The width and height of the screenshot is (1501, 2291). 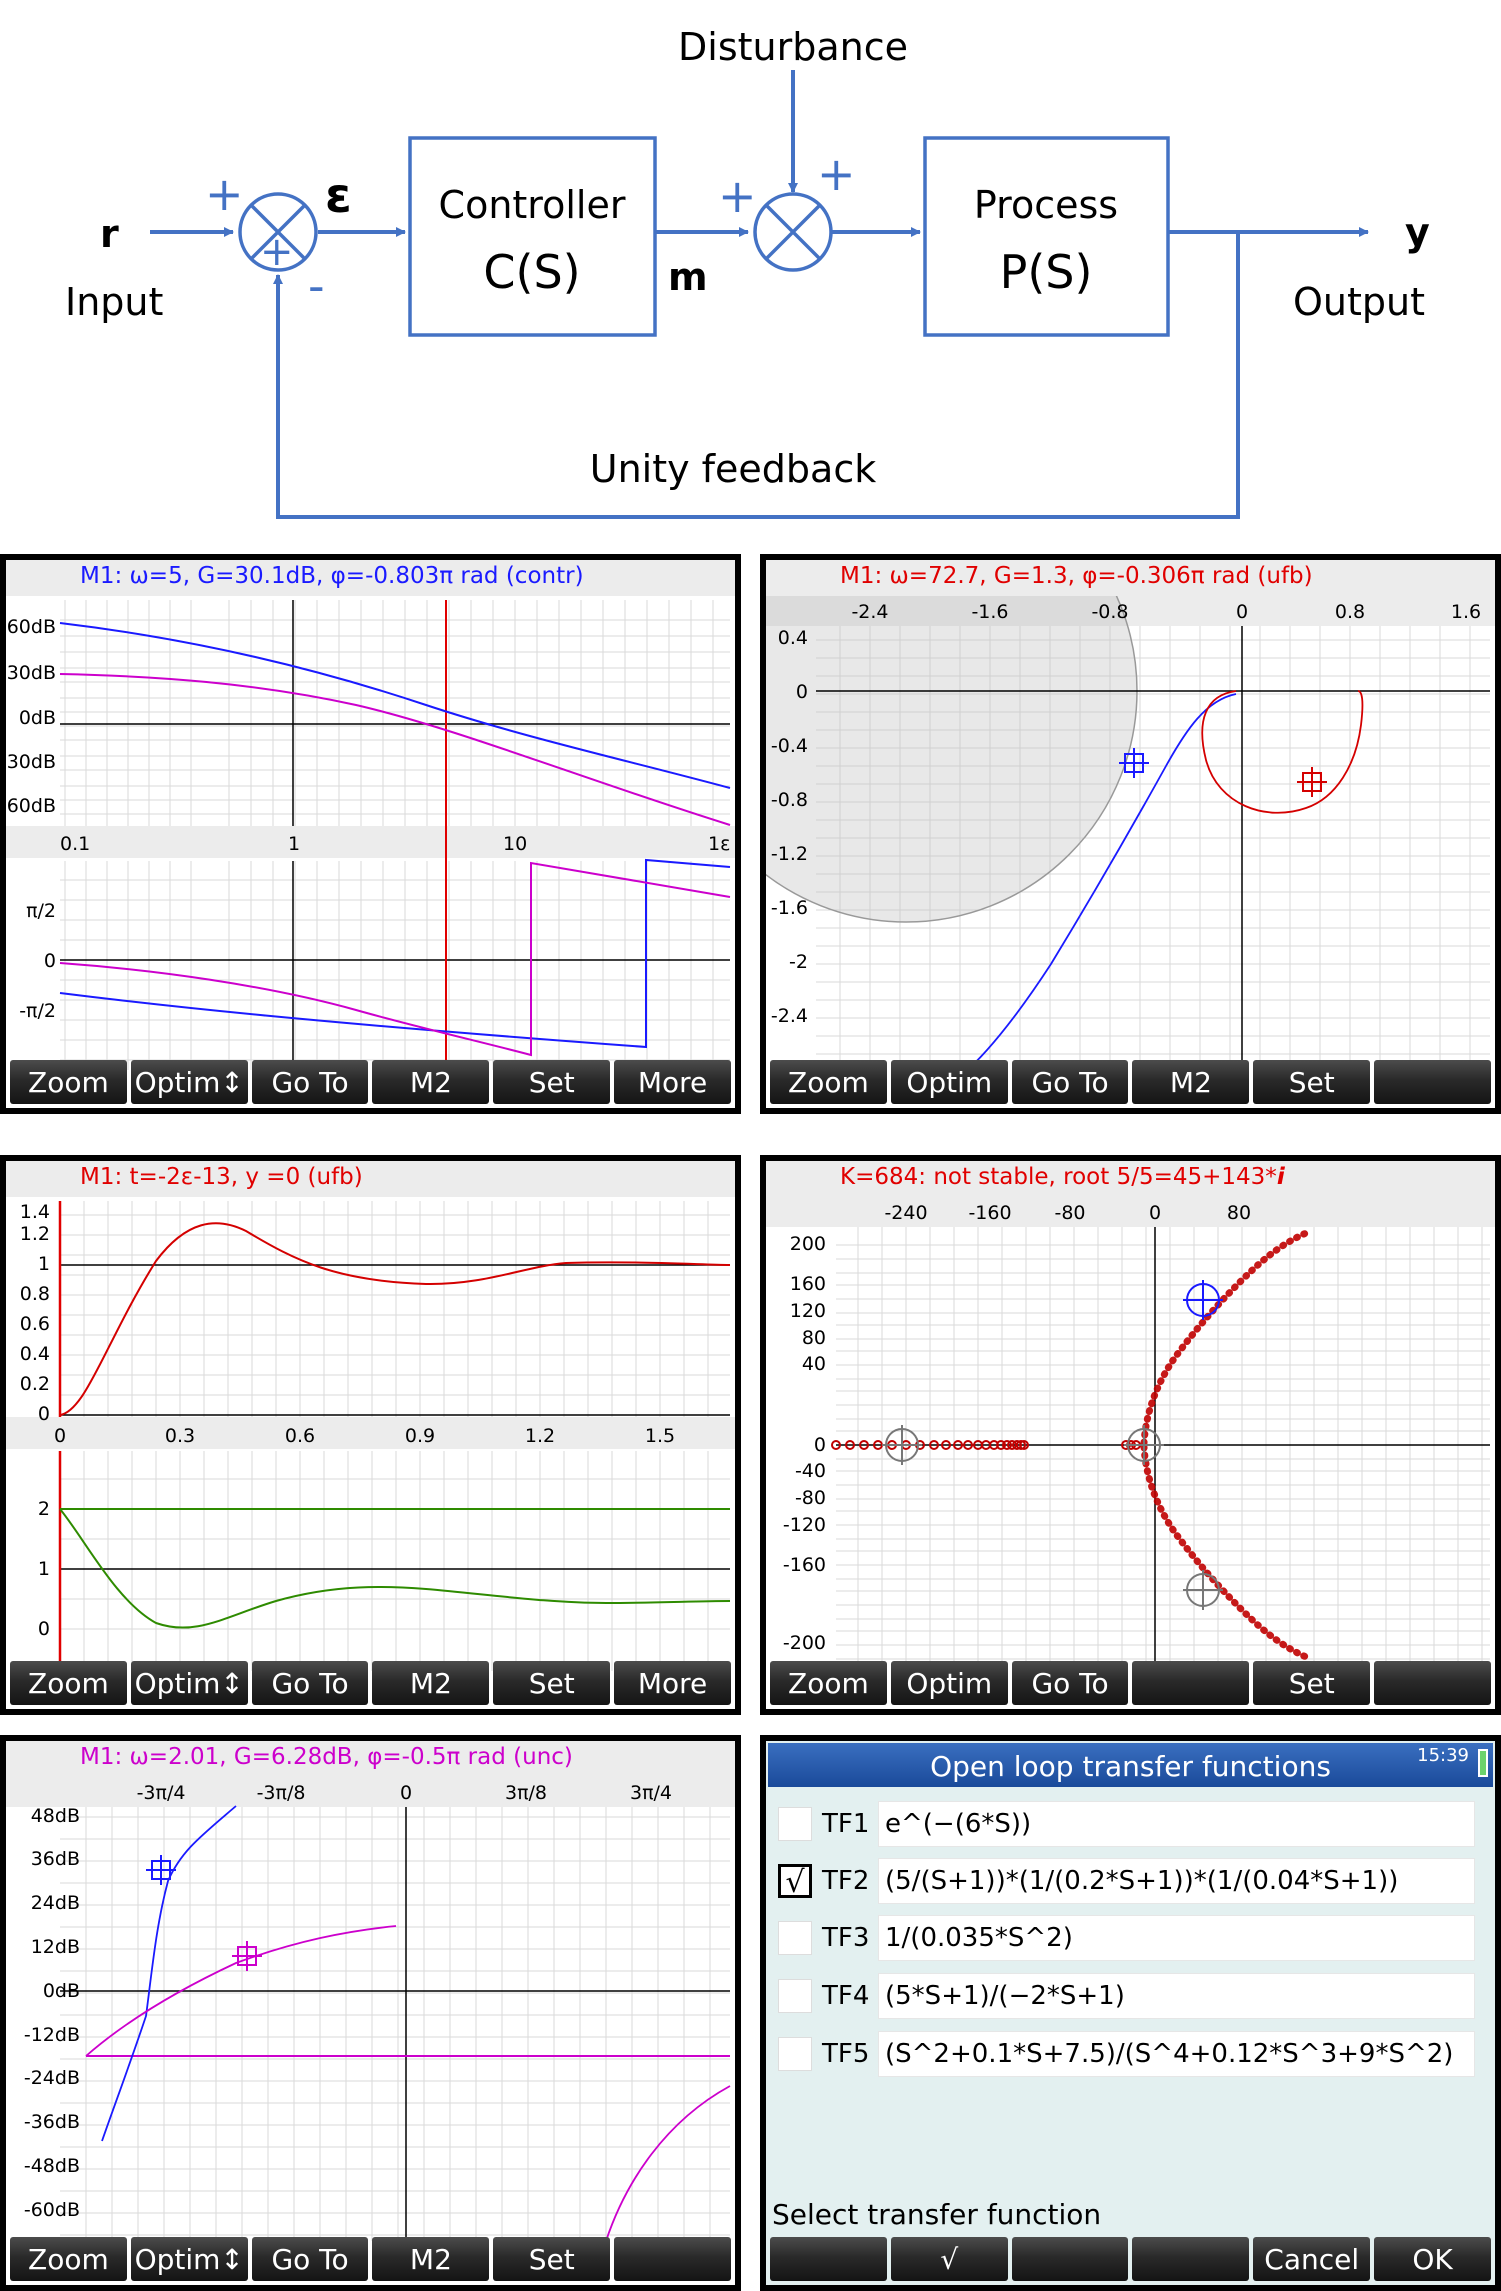 What do you see at coordinates (1130, 1082) in the screenshot?
I see `nyquist-softkey-bar: Zoom Optim Go To M2 Set` at bounding box center [1130, 1082].